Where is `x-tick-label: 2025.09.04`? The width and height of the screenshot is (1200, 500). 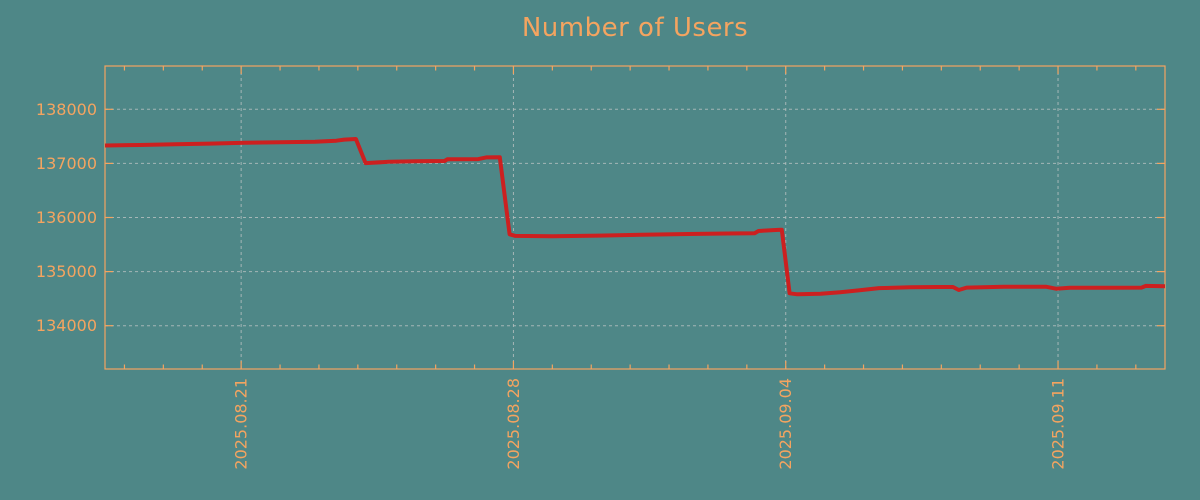 x-tick-label: 2025.09.04 is located at coordinates (785, 424).